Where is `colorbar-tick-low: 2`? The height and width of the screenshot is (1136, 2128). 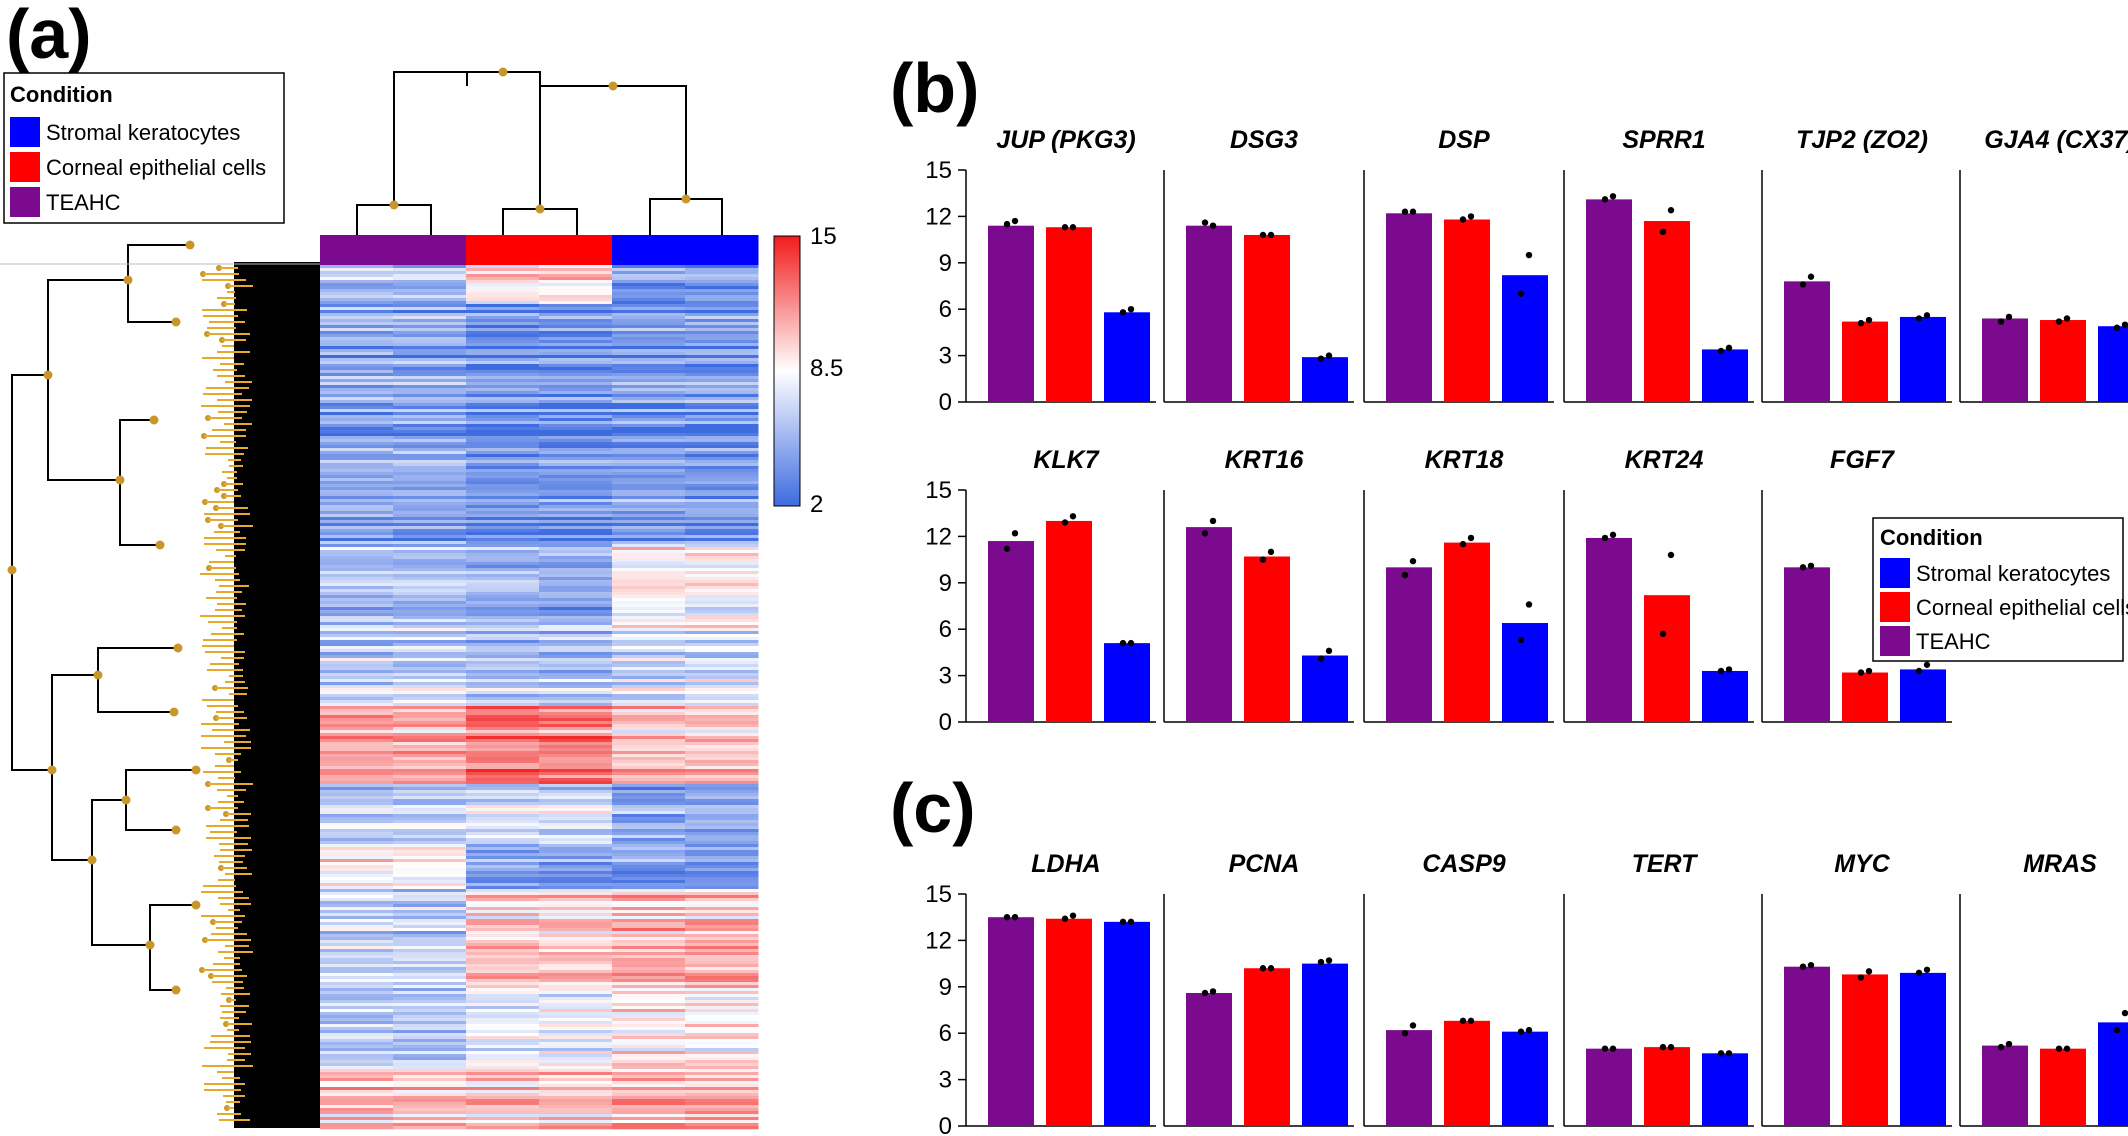 colorbar-tick-low: 2 is located at coordinates (816, 504).